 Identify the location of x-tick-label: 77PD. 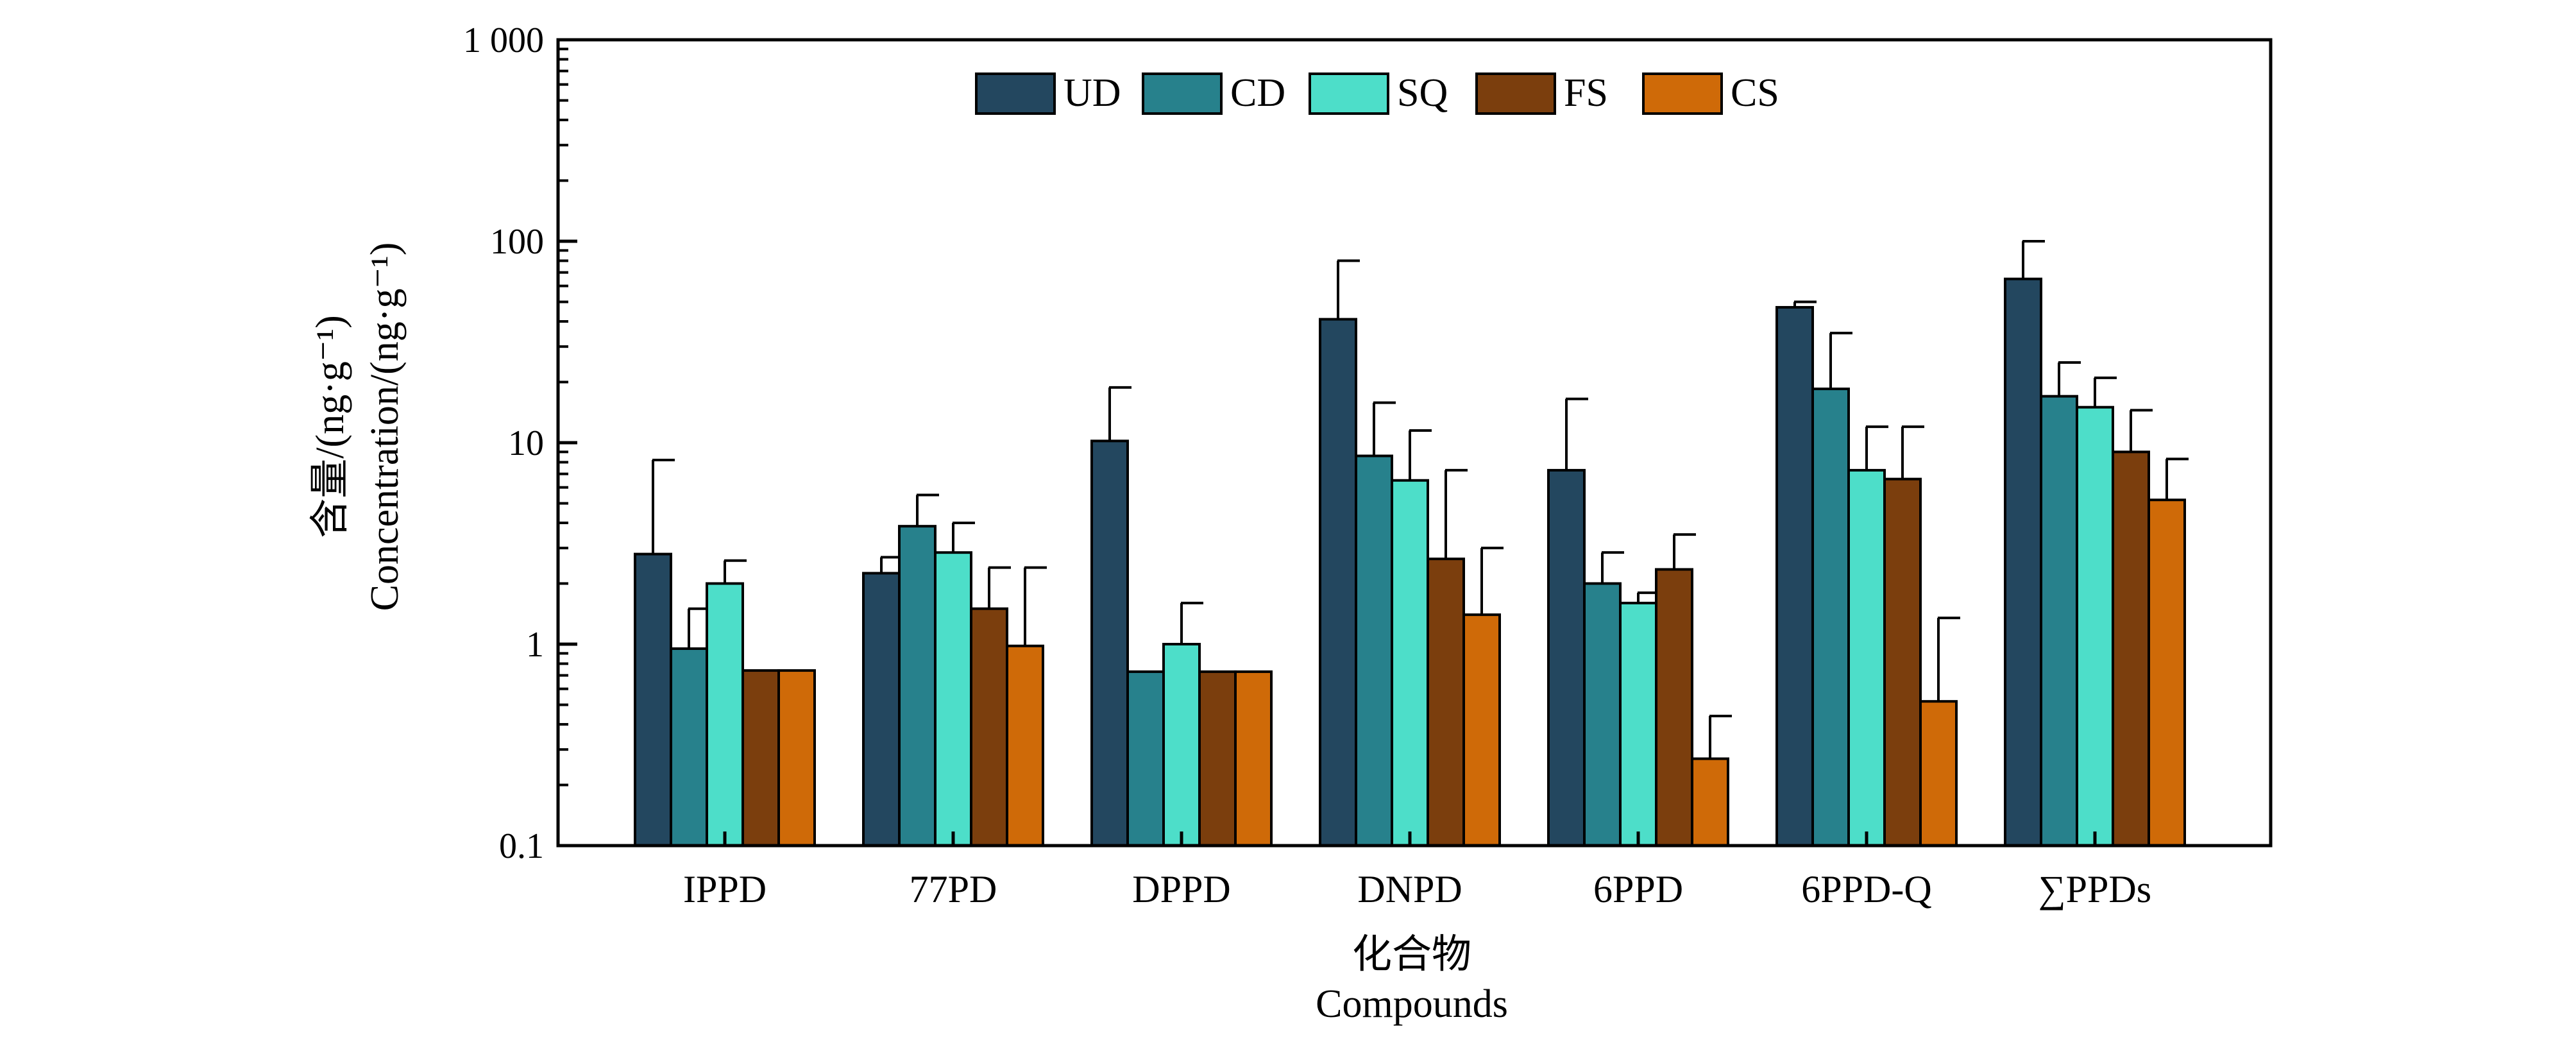
(953, 889).